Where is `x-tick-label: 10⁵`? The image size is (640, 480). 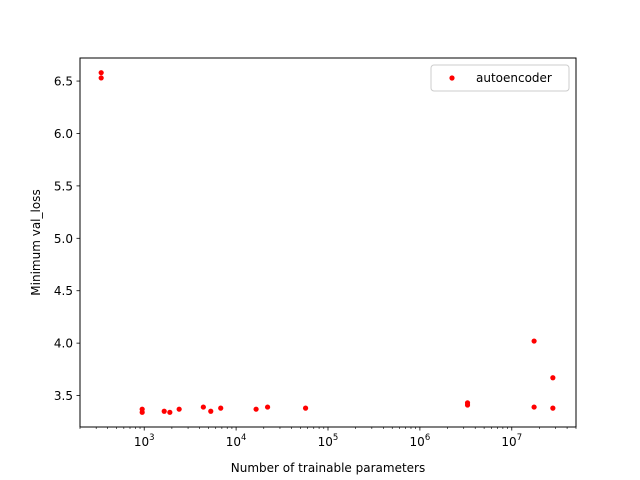 x-tick-label: 10⁵ is located at coordinates (328, 441).